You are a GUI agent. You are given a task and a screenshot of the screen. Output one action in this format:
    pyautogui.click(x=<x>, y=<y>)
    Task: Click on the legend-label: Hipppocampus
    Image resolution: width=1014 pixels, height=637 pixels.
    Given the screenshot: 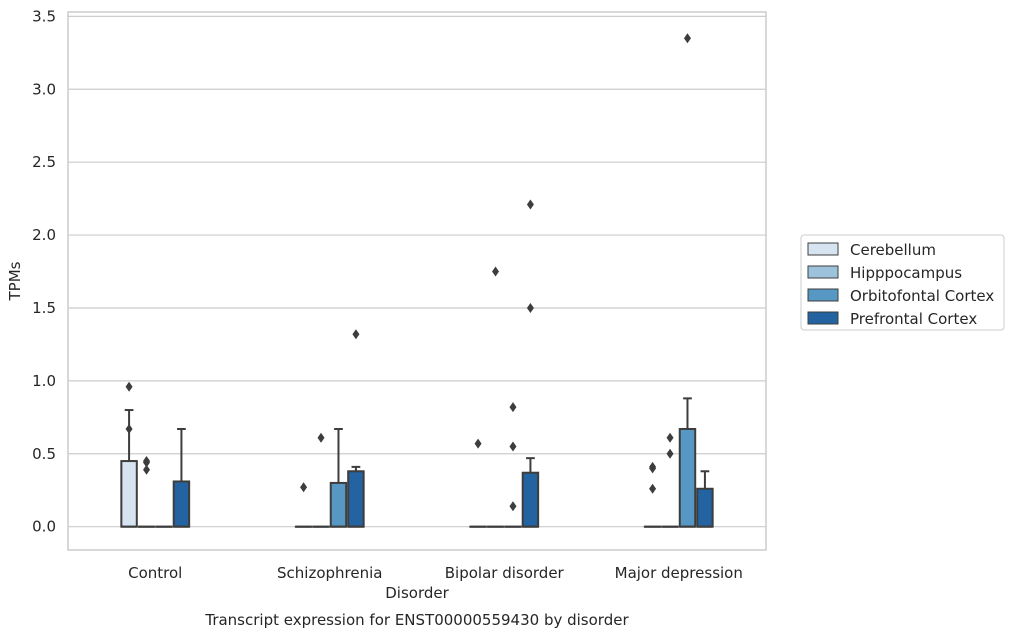 What is the action you would take?
    pyautogui.click(x=906, y=273)
    